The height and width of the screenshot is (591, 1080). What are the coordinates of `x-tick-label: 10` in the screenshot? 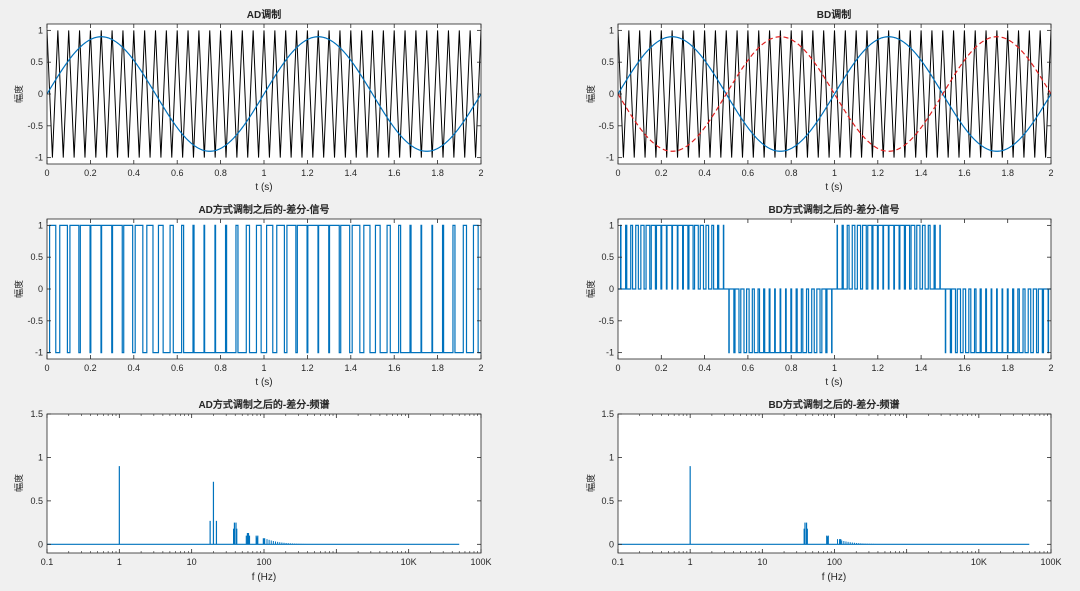 It's located at (762, 562).